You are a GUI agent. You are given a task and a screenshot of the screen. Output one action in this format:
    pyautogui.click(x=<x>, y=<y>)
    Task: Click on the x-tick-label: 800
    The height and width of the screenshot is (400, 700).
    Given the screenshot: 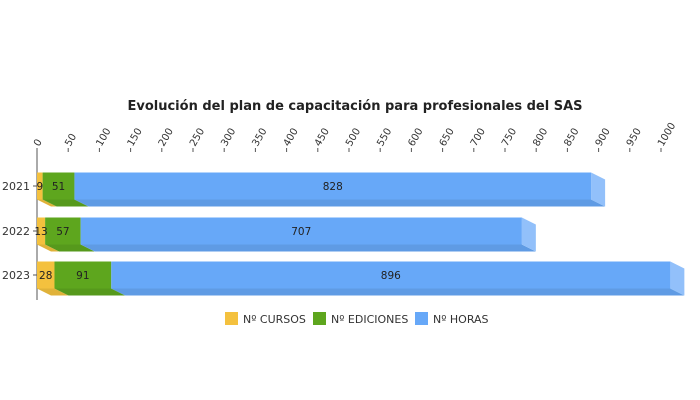 What is the action you would take?
    pyautogui.click(x=540, y=137)
    